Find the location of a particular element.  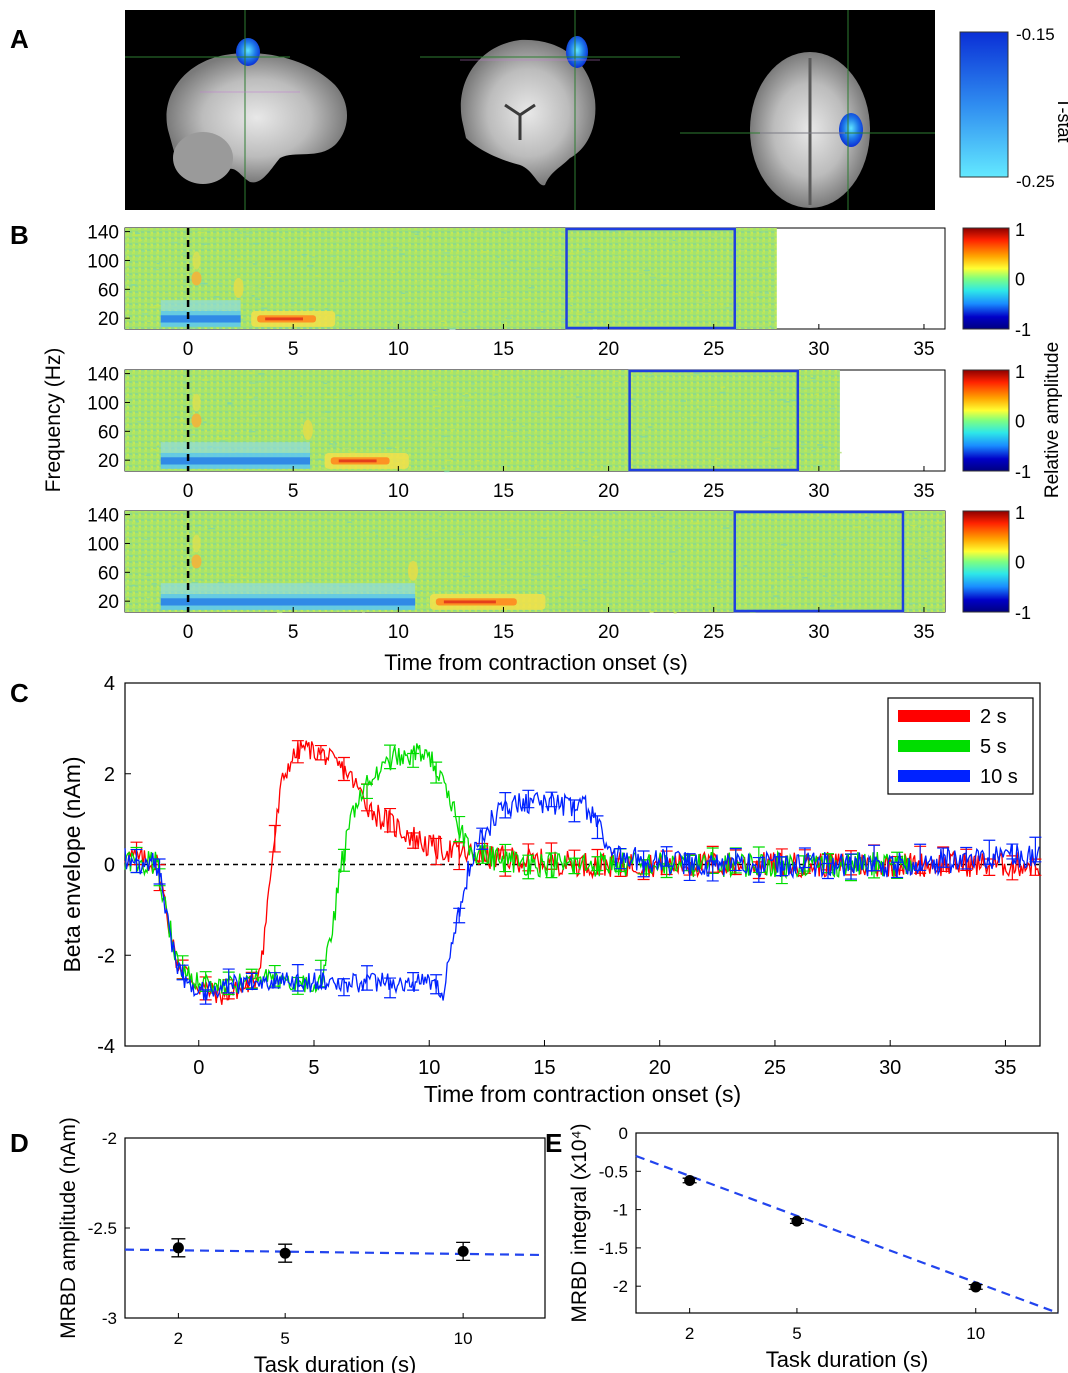

colorbar-tick-label: -1 is located at coordinates (1023, 472).